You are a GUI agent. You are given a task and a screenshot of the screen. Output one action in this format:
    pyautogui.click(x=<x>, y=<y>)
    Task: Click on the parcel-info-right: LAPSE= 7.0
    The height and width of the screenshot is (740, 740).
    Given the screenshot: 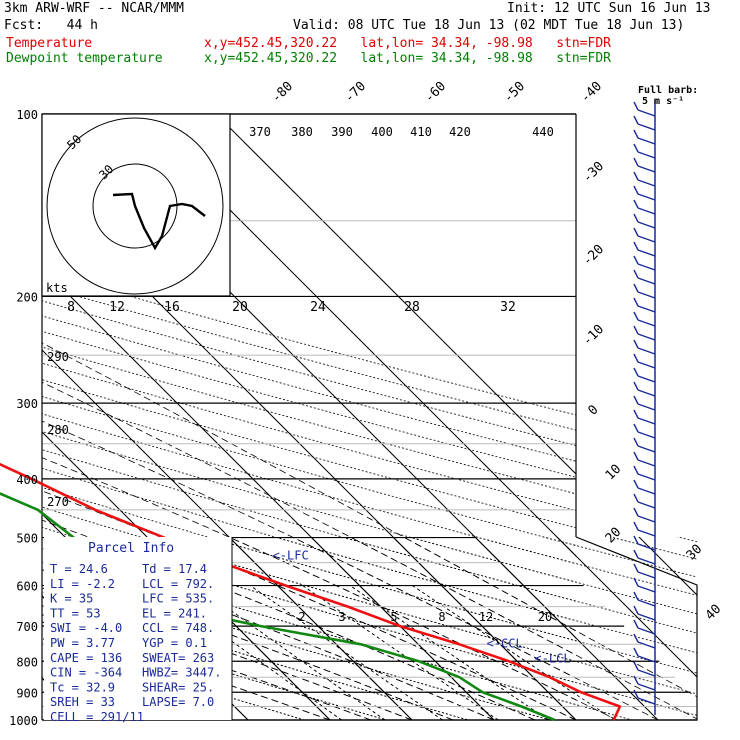 What is the action you would take?
    pyautogui.click(x=178, y=702)
    